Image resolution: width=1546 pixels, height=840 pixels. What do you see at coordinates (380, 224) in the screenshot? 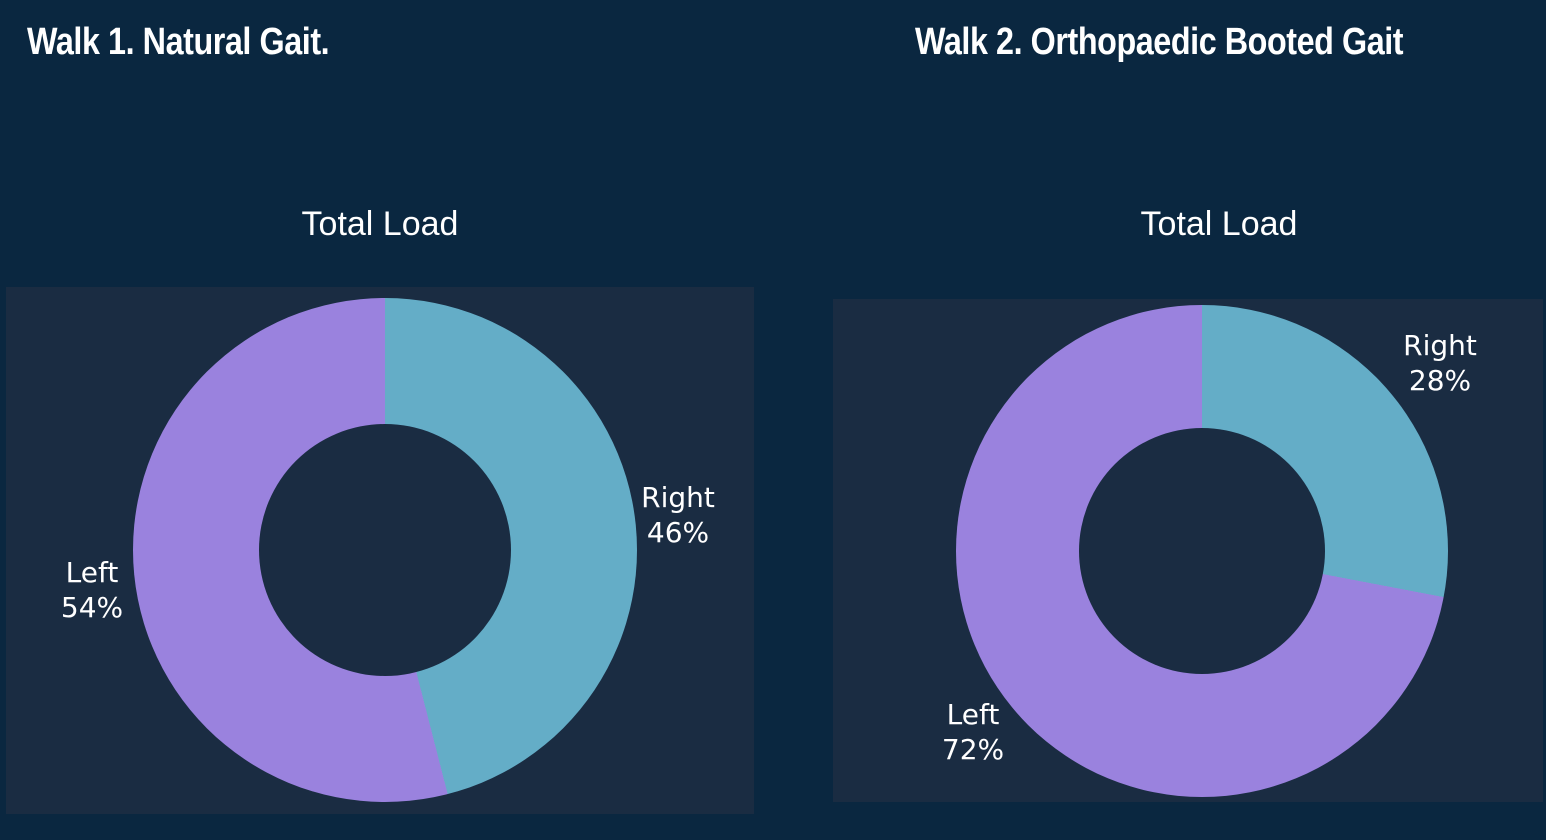
I see `walk1-chart-title: Total Load` at bounding box center [380, 224].